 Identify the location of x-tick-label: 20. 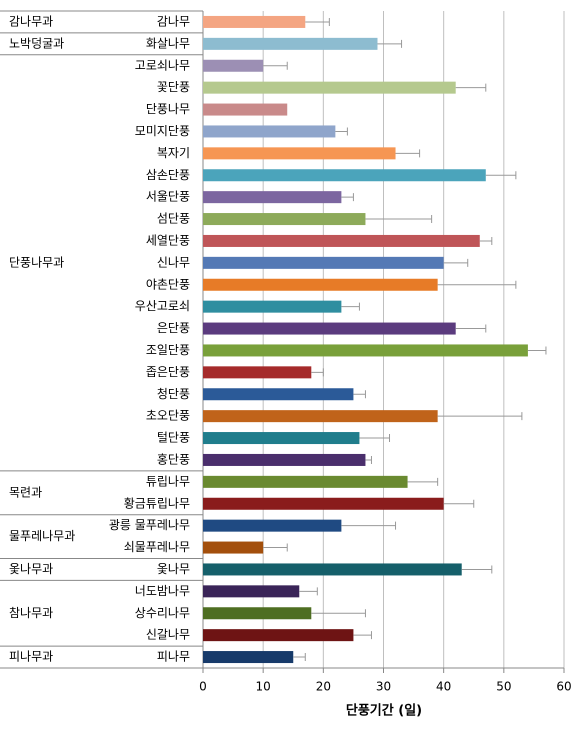
(323, 687).